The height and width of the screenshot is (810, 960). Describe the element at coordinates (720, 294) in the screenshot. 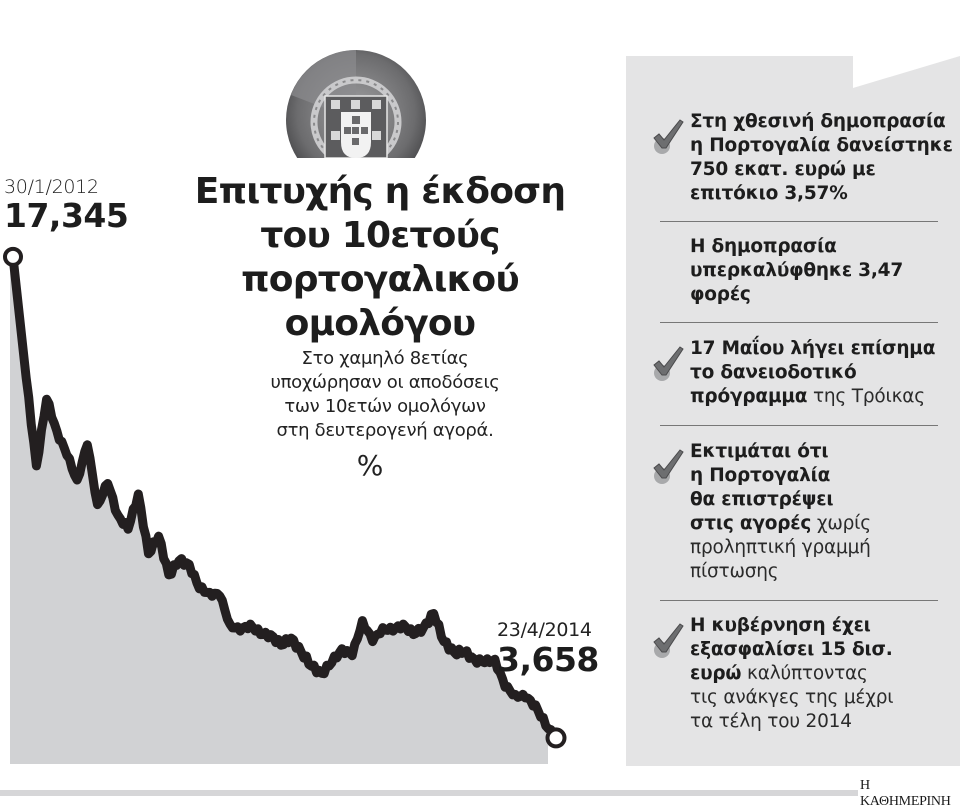

I see `panel-item-line: φορές` at that location.